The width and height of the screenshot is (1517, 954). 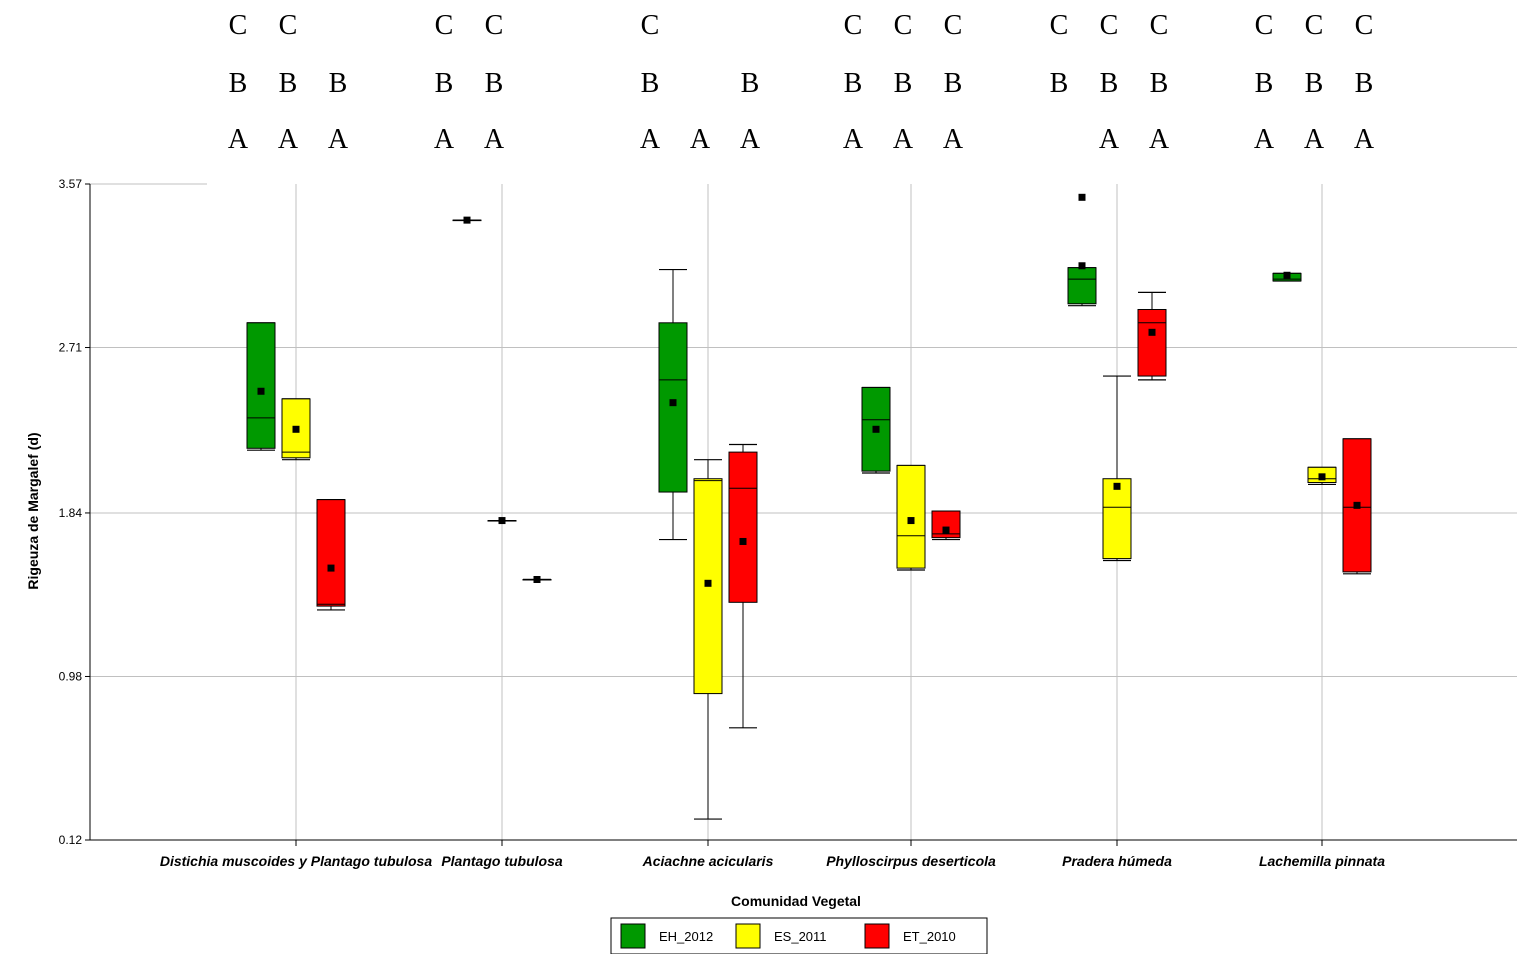 What do you see at coordinates (71, 348) in the screenshot?
I see `y-tick-label: 2.71` at bounding box center [71, 348].